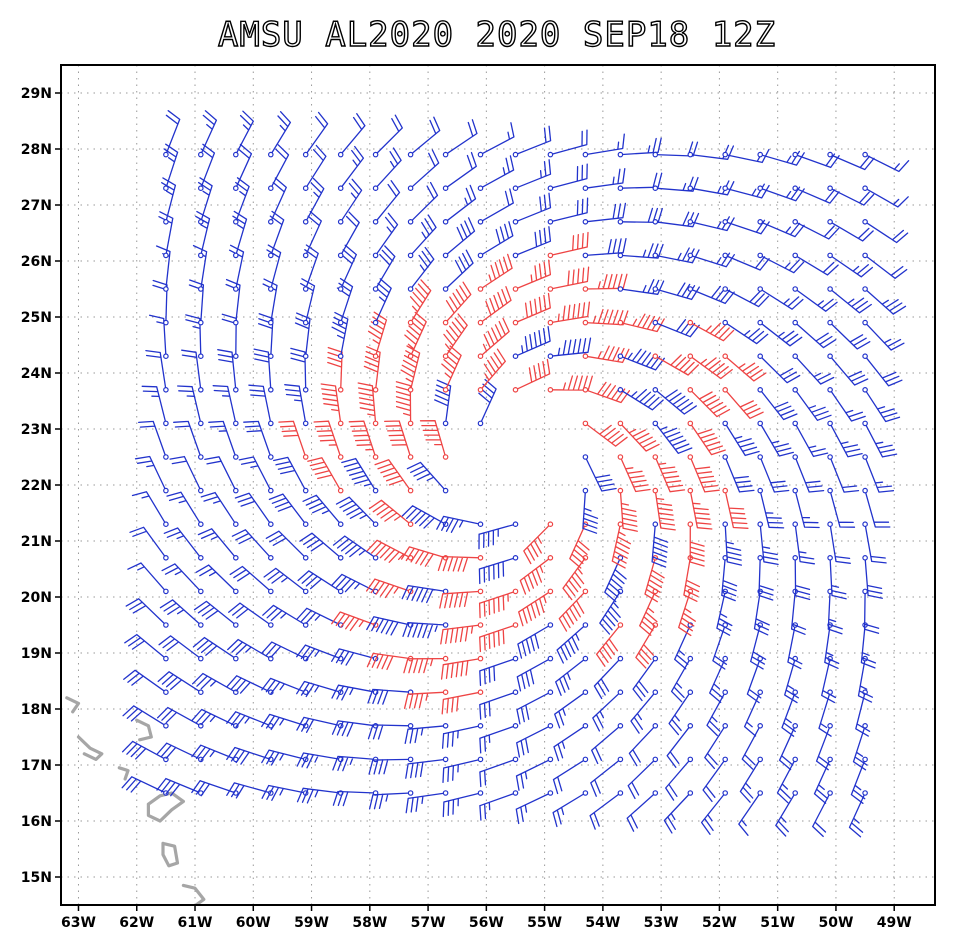  What do you see at coordinates (36, 822) in the screenshot?
I see `y-tick-label: 16N` at bounding box center [36, 822].